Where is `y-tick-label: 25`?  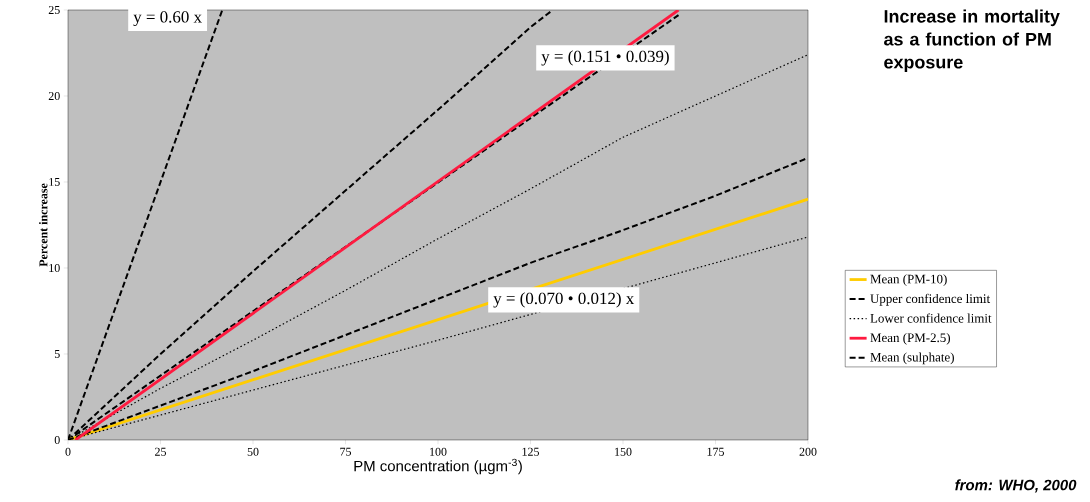 y-tick-label: 25 is located at coordinates (54, 9).